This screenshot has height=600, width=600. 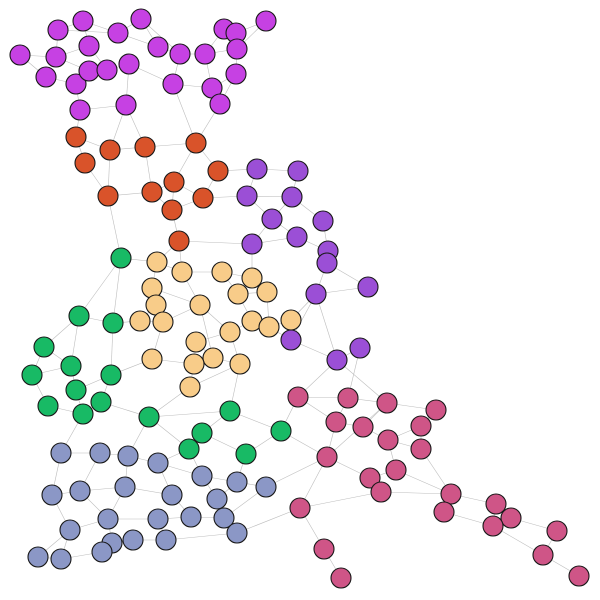 I want to click on node-peach-p2, so click(x=182, y=272).